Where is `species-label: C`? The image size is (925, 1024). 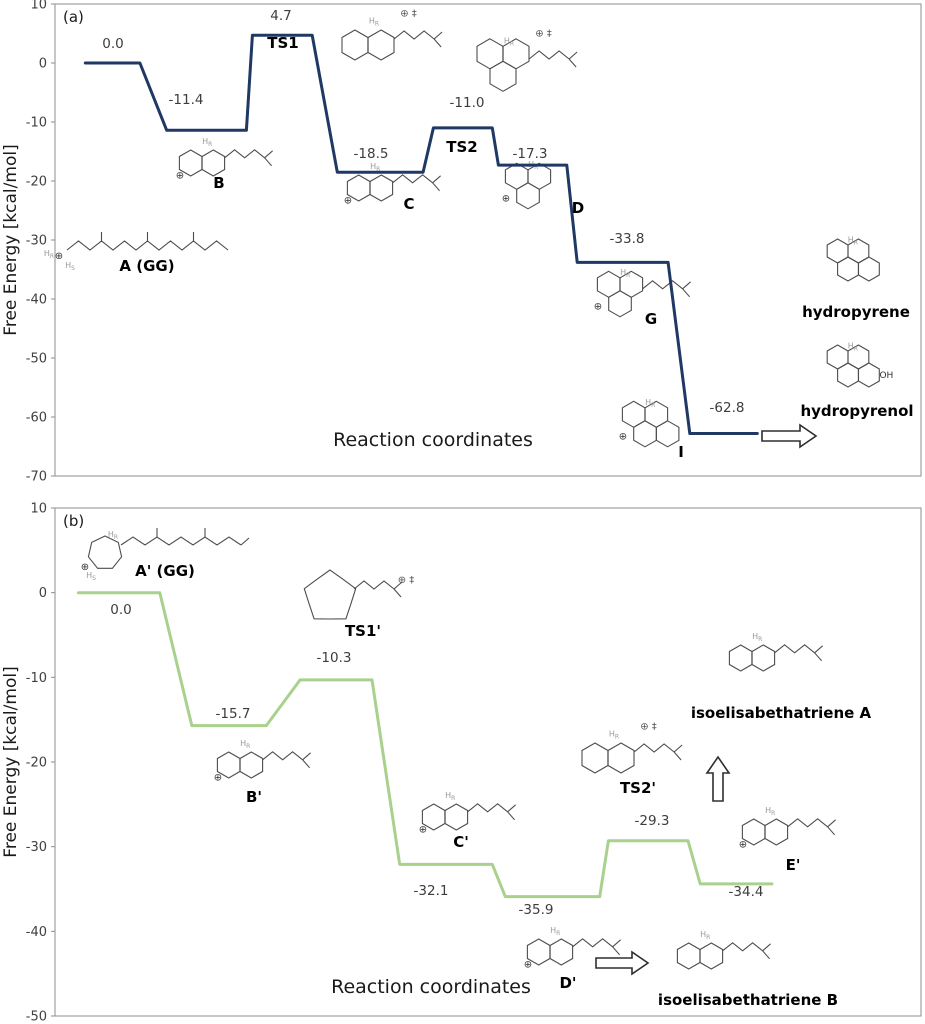
species-label: C is located at coordinates (408, 204).